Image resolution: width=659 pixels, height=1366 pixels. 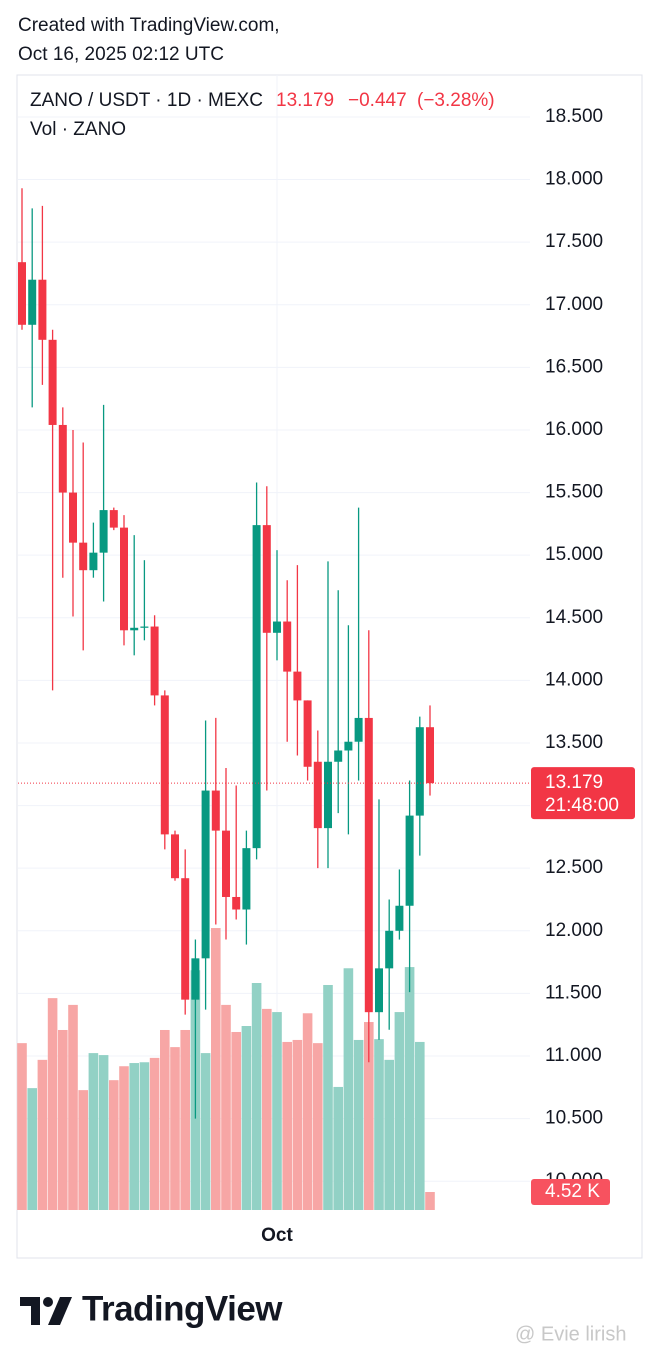 What do you see at coordinates (46, 1311) in the screenshot?
I see `logo-icon` at bounding box center [46, 1311].